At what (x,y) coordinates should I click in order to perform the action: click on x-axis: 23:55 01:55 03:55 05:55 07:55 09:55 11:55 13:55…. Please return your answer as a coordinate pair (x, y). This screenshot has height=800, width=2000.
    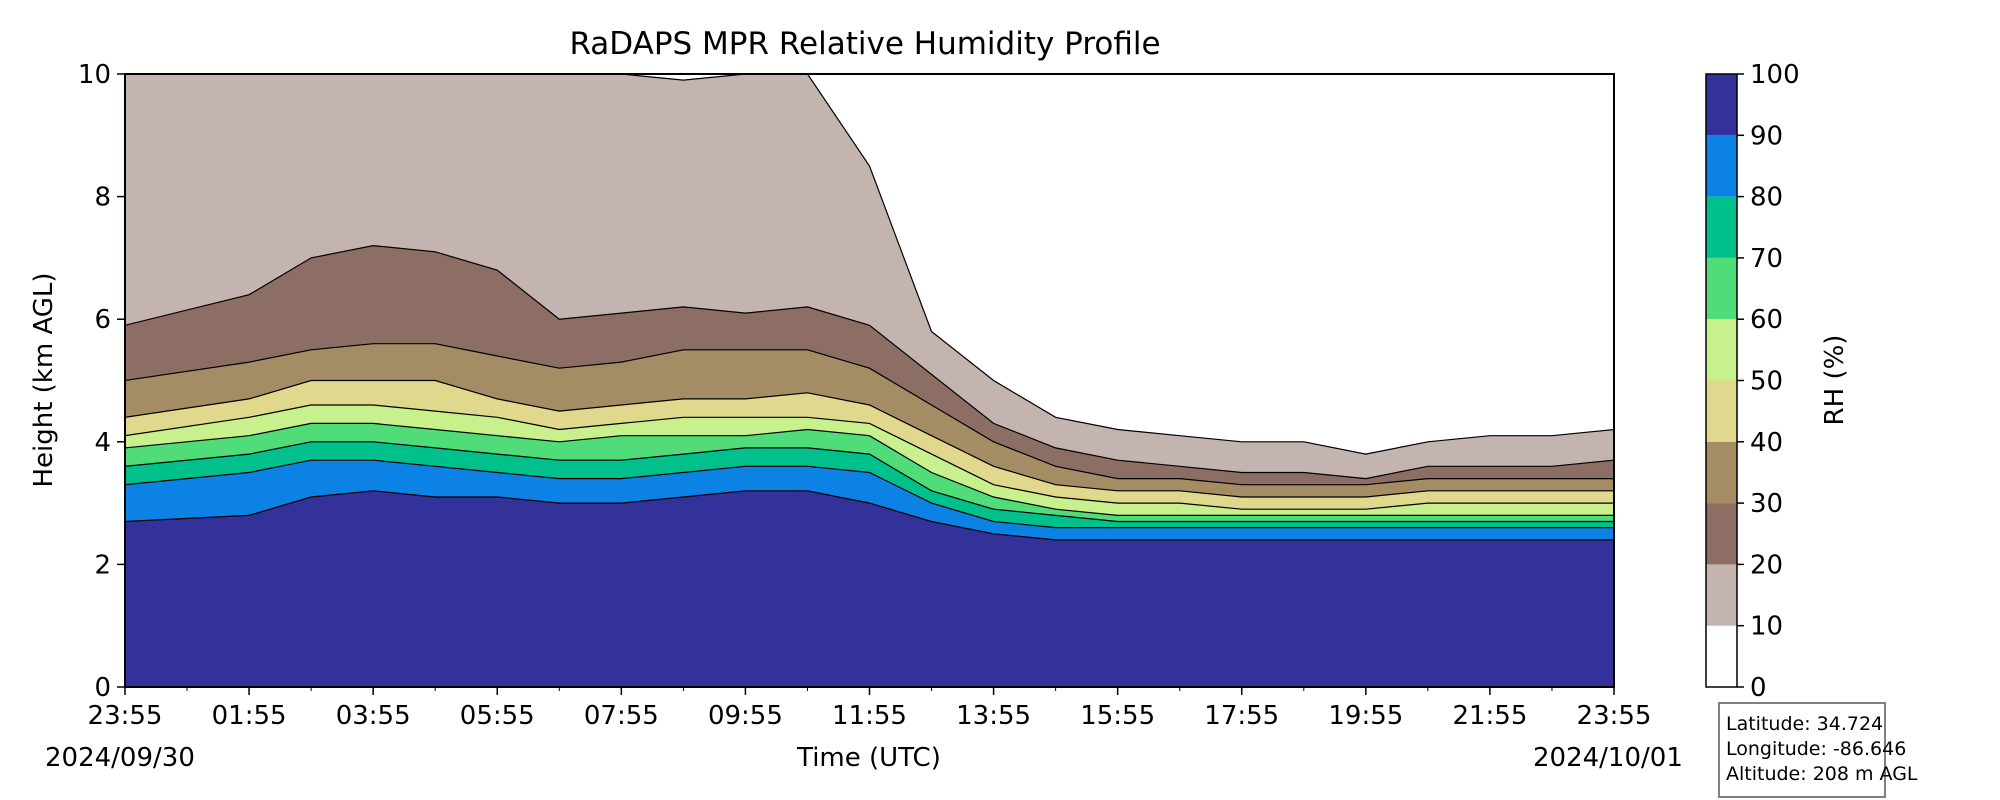
    Looking at the image, I should click on (870, 709).